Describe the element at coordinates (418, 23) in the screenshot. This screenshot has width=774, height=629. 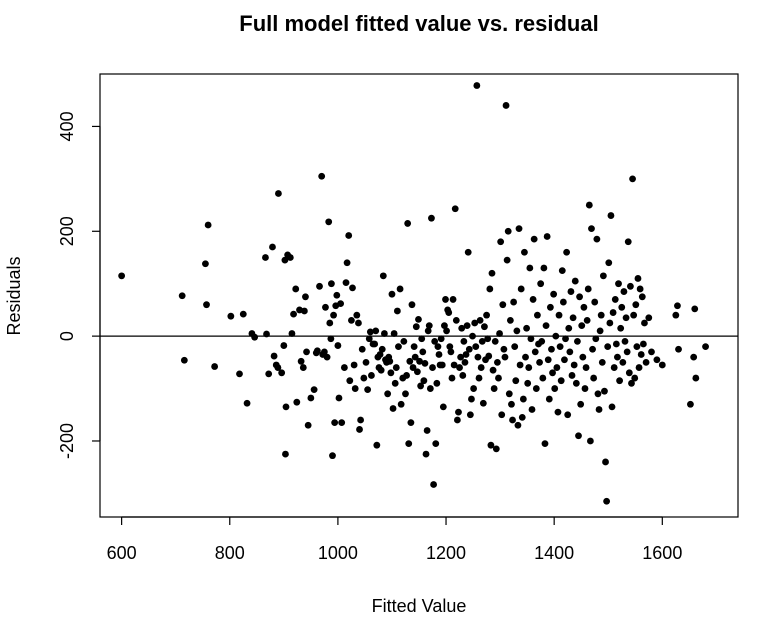
I see `chart-title: Full model fitted value vs. residual` at that location.